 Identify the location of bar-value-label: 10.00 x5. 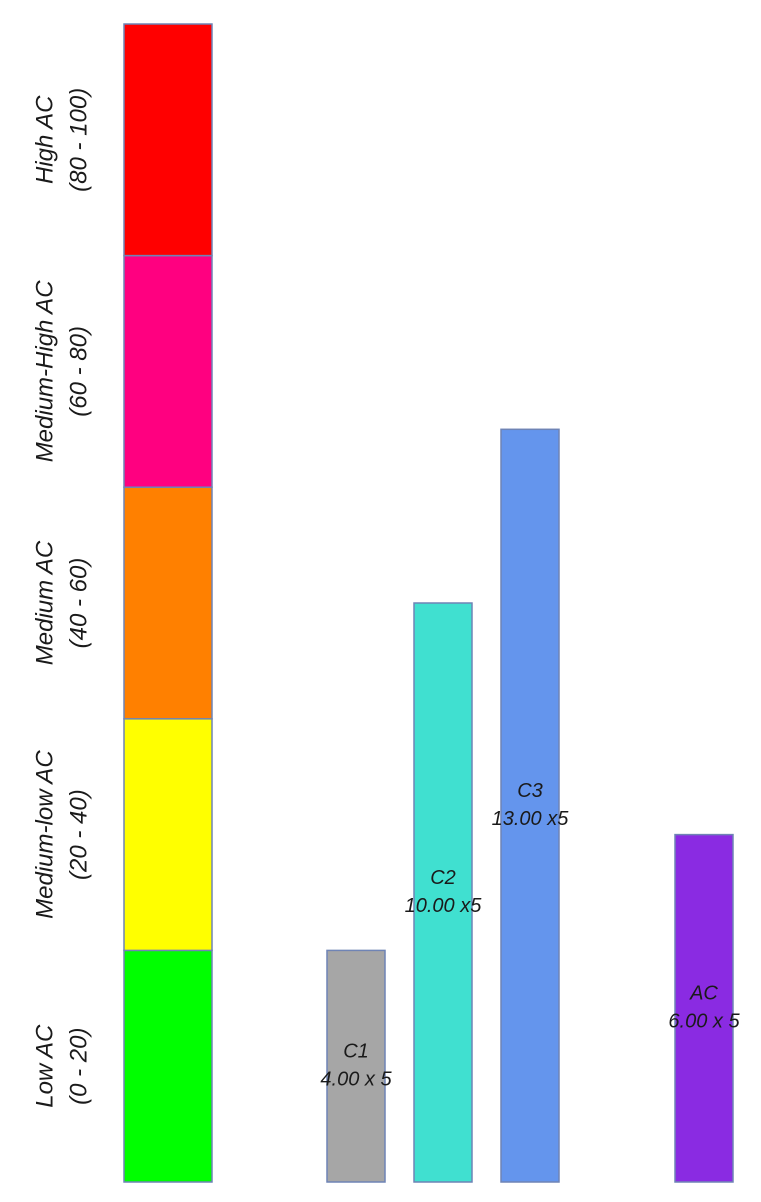
(444, 906).